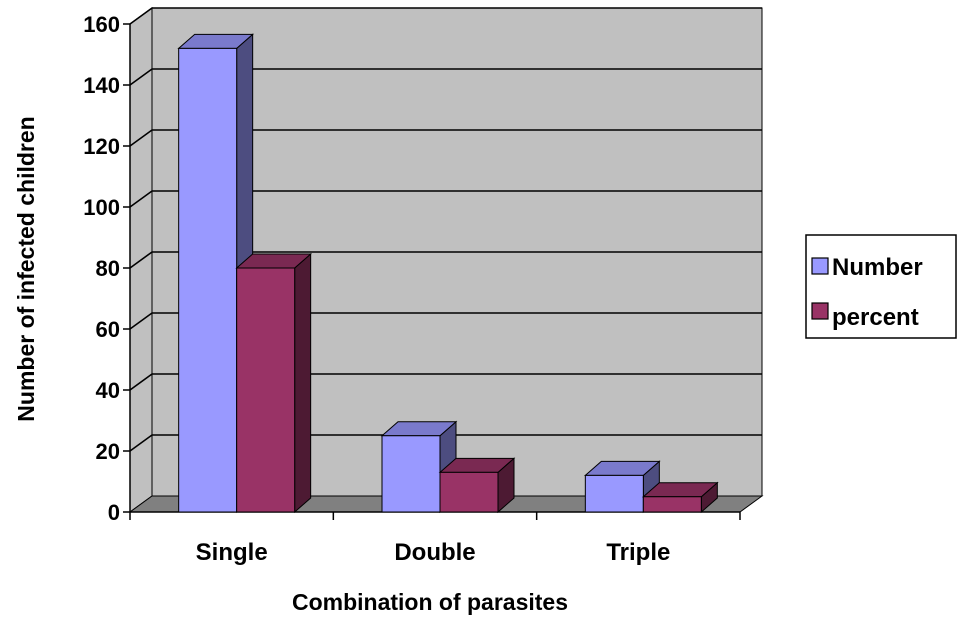 This screenshot has height=617, width=958. I want to click on legend-swatch-number, so click(820, 266).